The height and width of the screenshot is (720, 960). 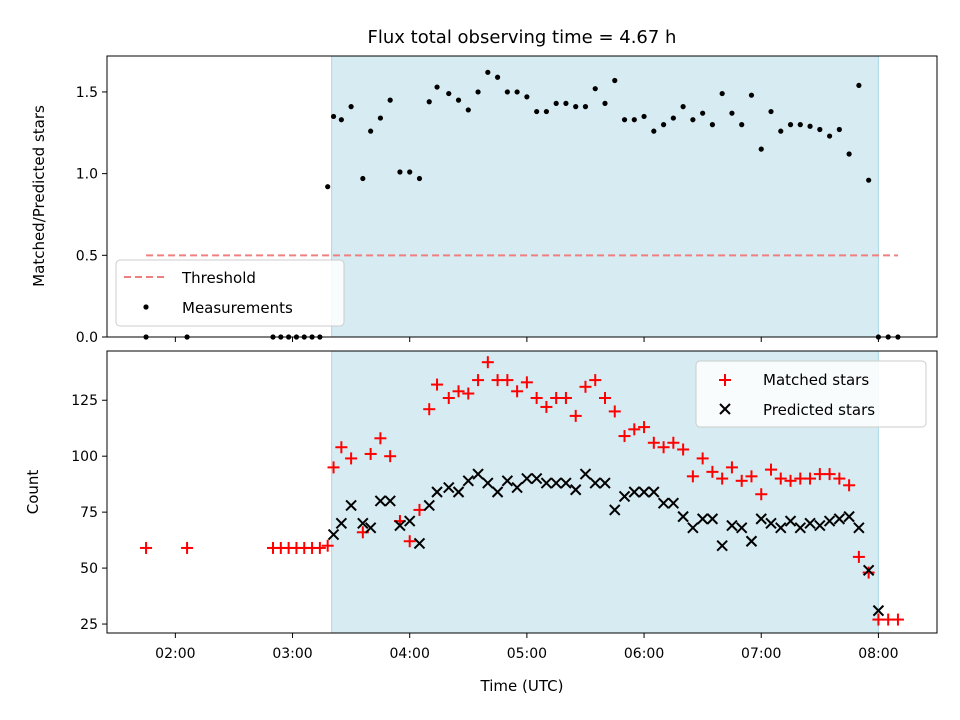 I want to click on y-tick-label: 100, so click(x=84, y=457).